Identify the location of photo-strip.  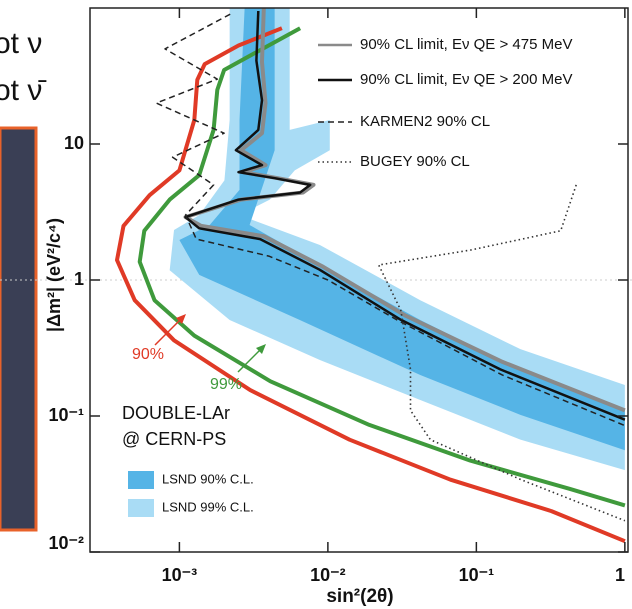
(19, 329).